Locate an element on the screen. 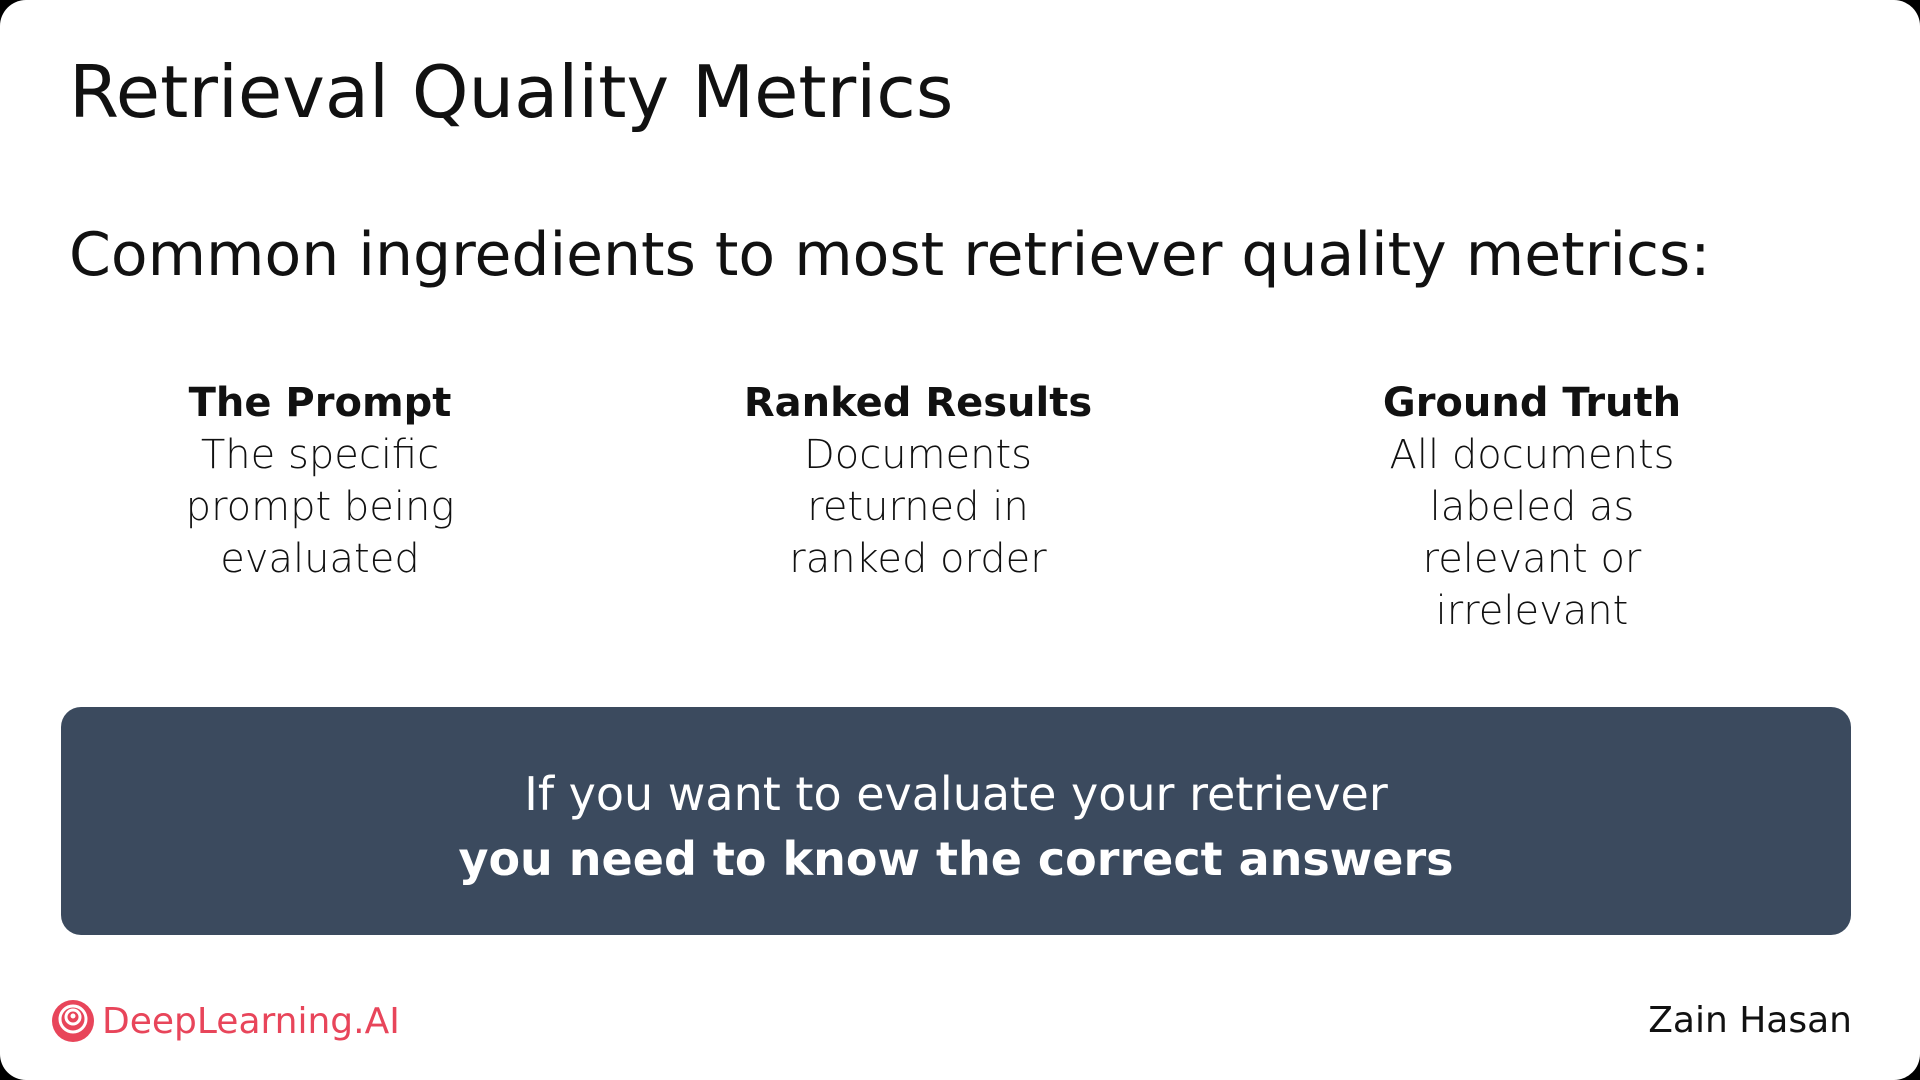  deeplearning-ai-logo: DeepLearning.AI is located at coordinates (225, 1021).